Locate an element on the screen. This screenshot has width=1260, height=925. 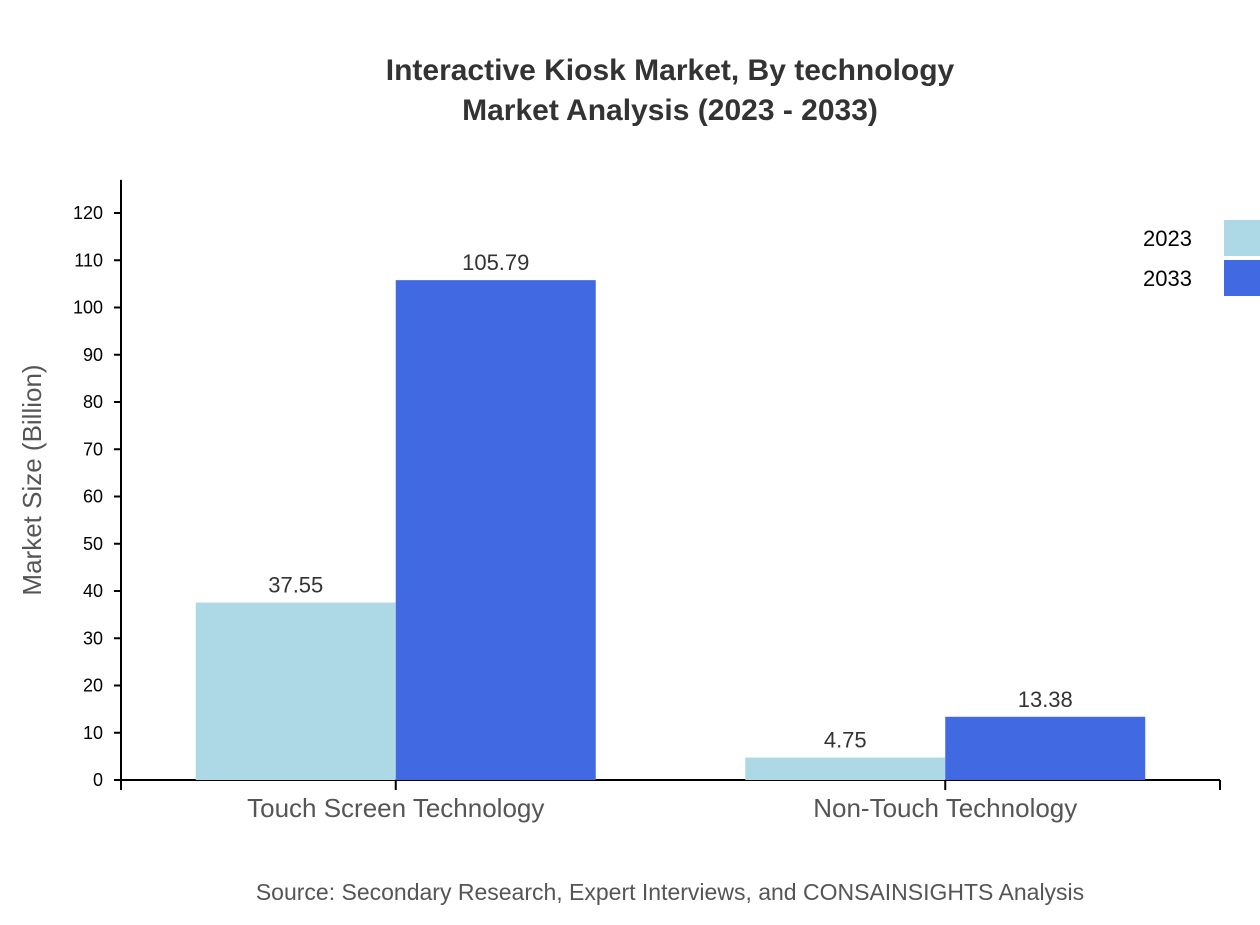
y-tick-label: 110 is located at coordinates (88, 260).